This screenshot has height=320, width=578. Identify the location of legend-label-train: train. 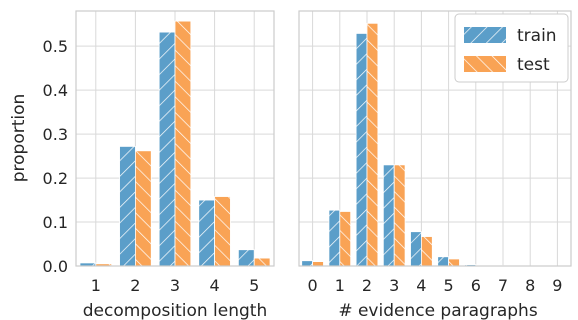
(537, 36).